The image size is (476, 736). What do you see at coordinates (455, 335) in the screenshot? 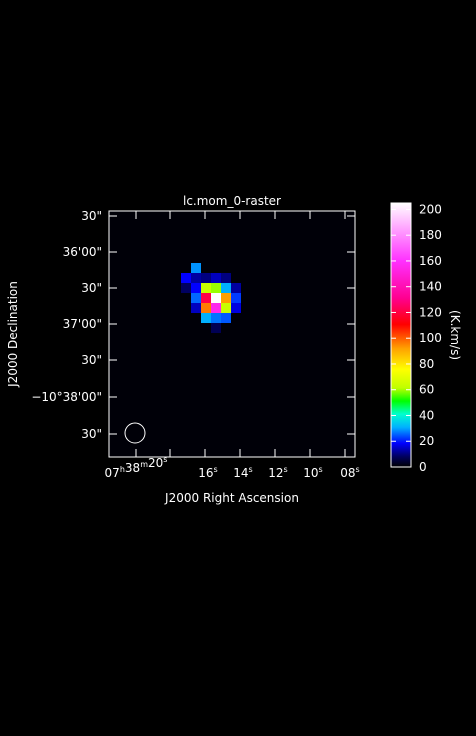
I see `colorbar-label: (K.km/s)` at bounding box center [455, 335].